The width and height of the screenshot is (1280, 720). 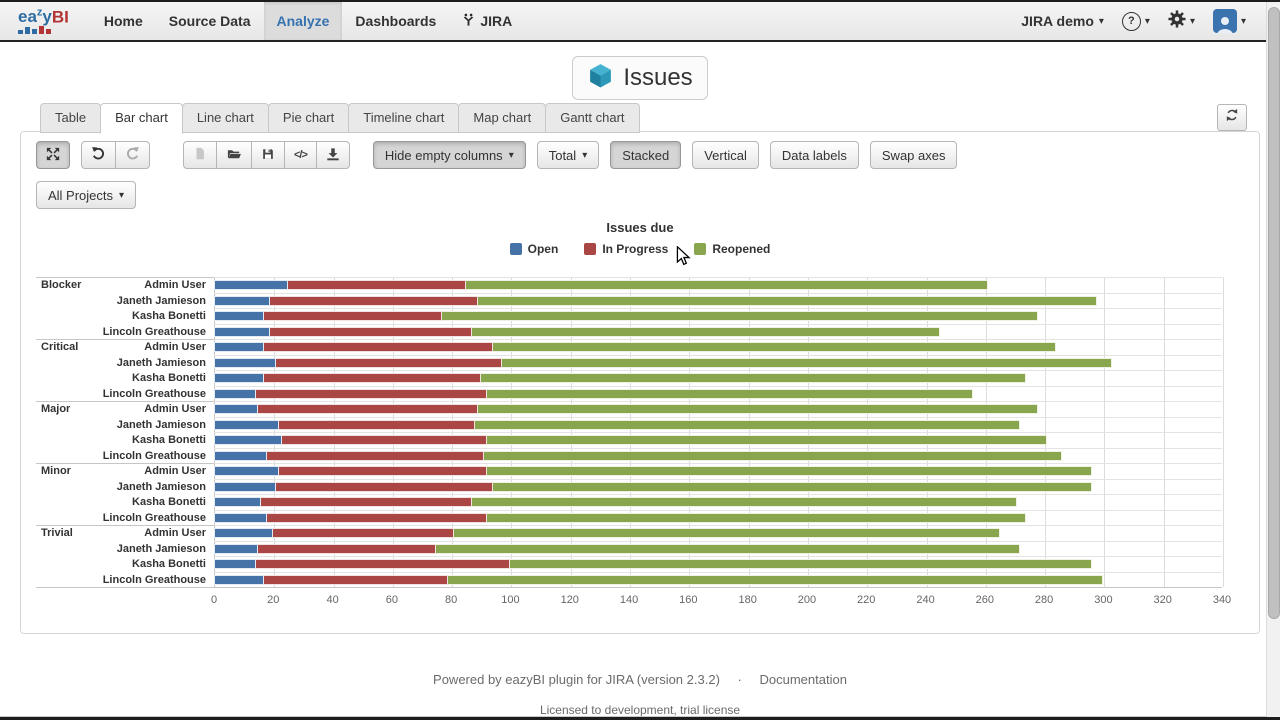 I want to click on tab-bar-chart: Bar chart, so click(x=141, y=118).